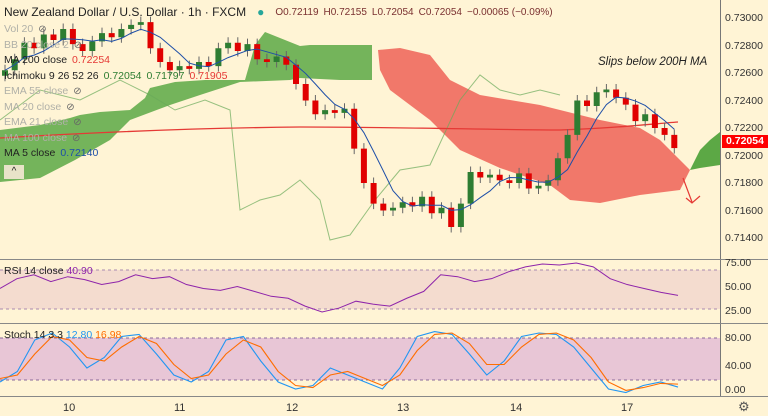 The image size is (768, 416). I want to click on ichimoku-cloud-green-future, so click(705, 151).